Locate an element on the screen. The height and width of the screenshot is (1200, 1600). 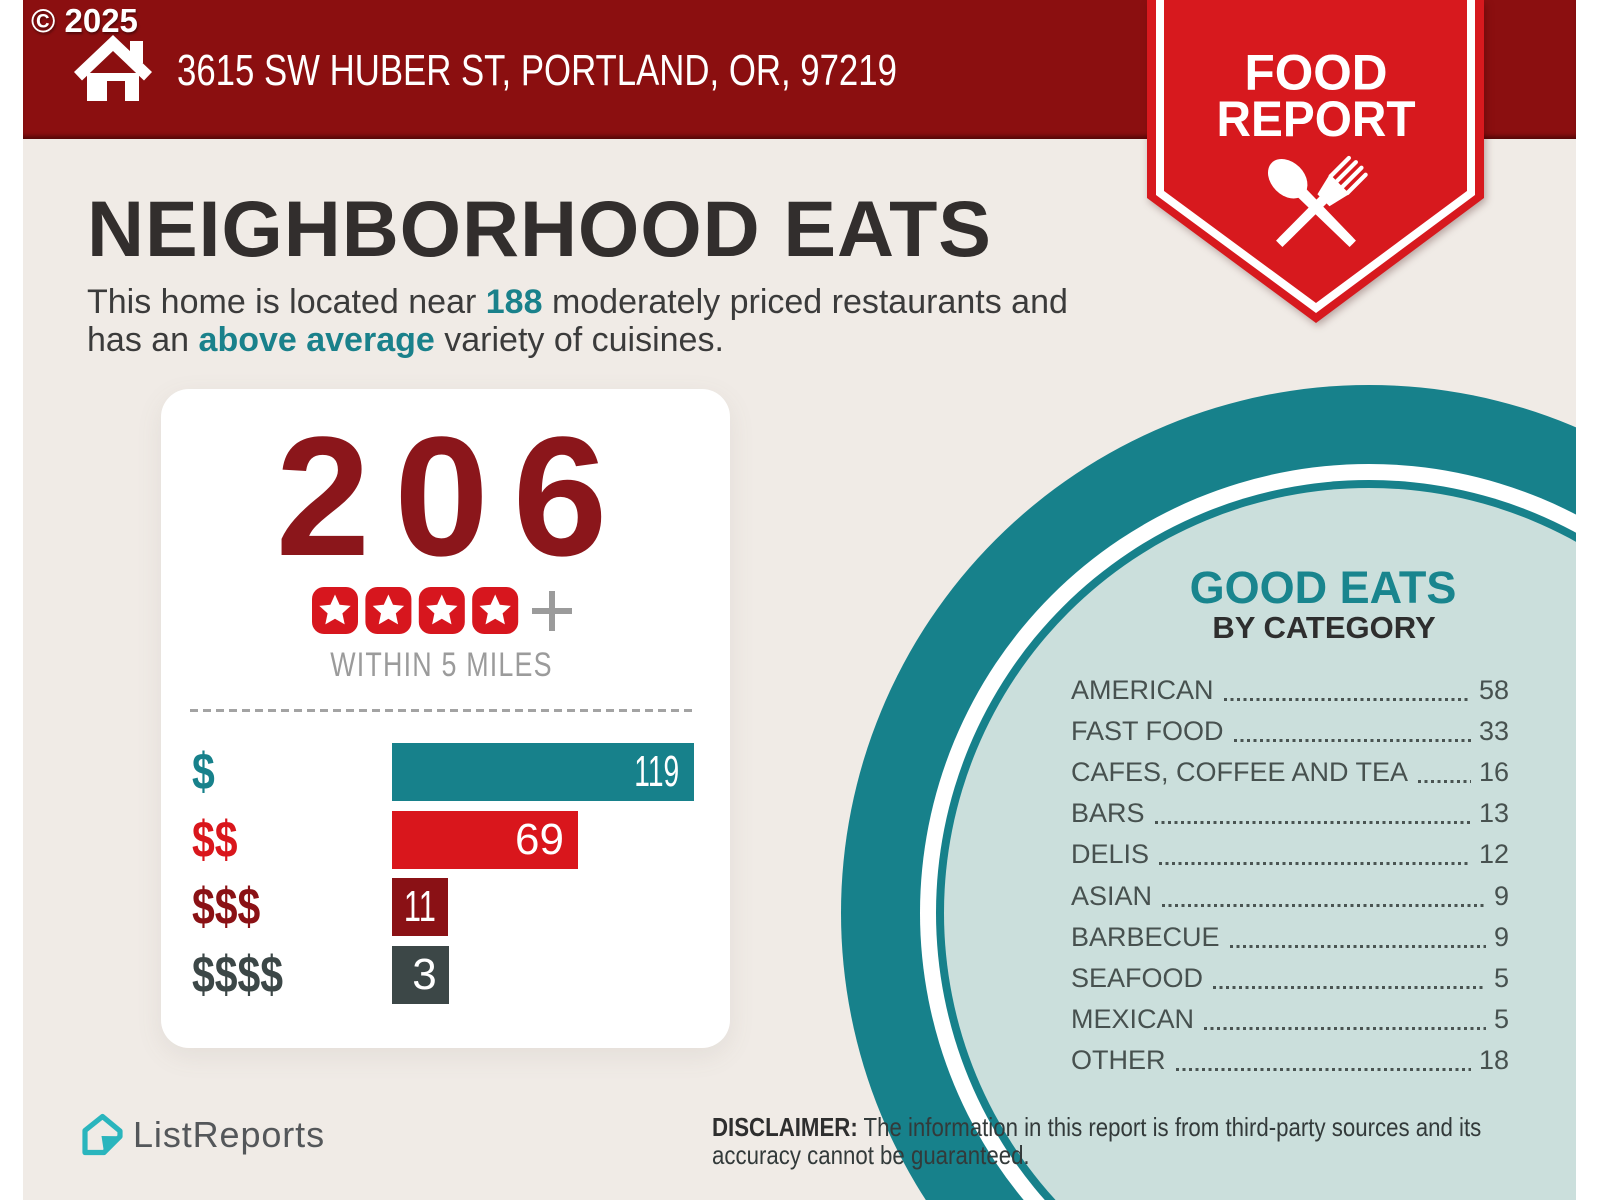
svg-text: REPORT is located at coordinates (1316, 119).